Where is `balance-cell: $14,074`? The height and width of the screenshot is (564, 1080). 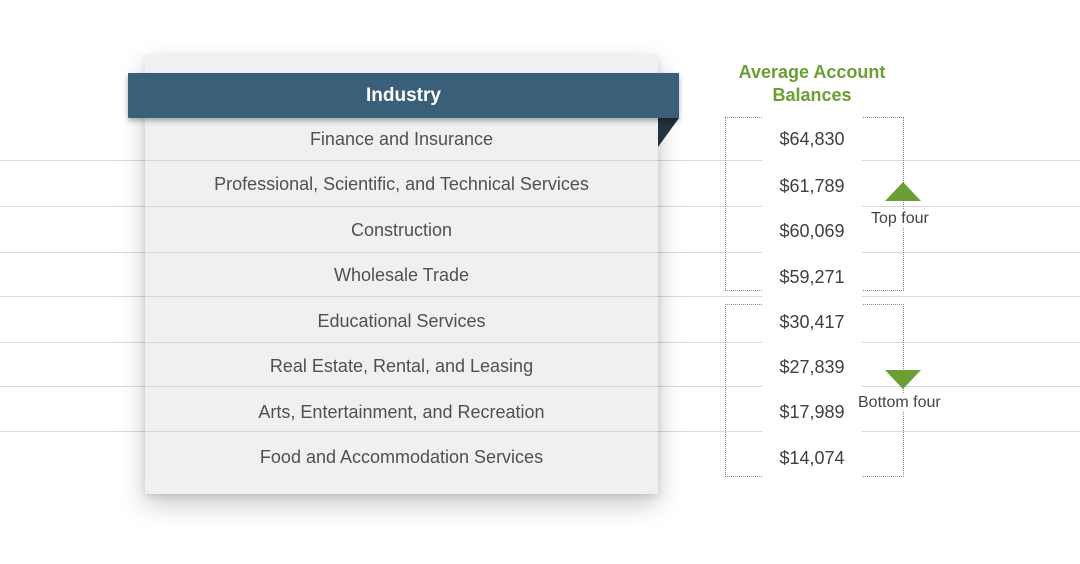
balance-cell: $14,074 is located at coordinates (812, 458).